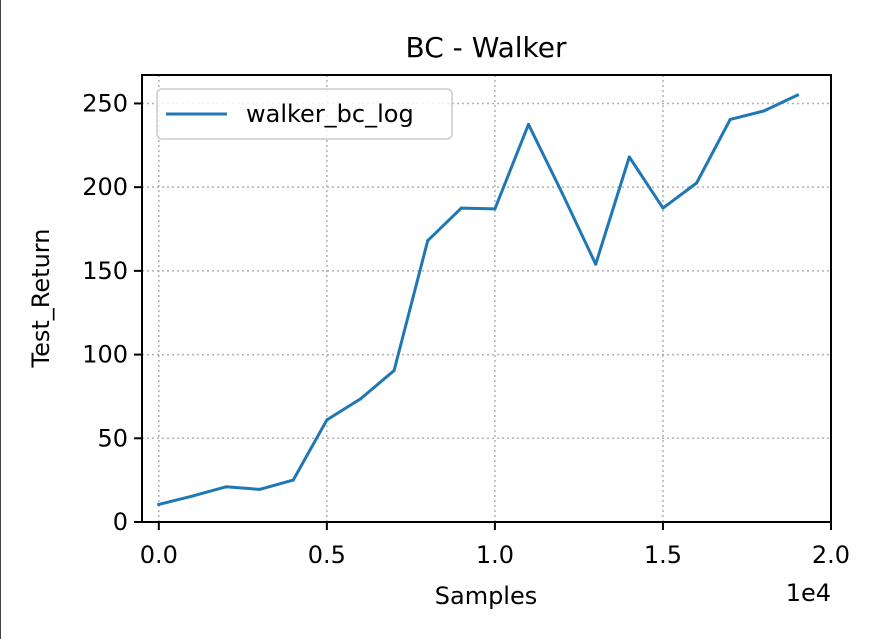 Image resolution: width=879 pixels, height=639 pixels. I want to click on x-tick-label: 2.0, so click(831, 555).